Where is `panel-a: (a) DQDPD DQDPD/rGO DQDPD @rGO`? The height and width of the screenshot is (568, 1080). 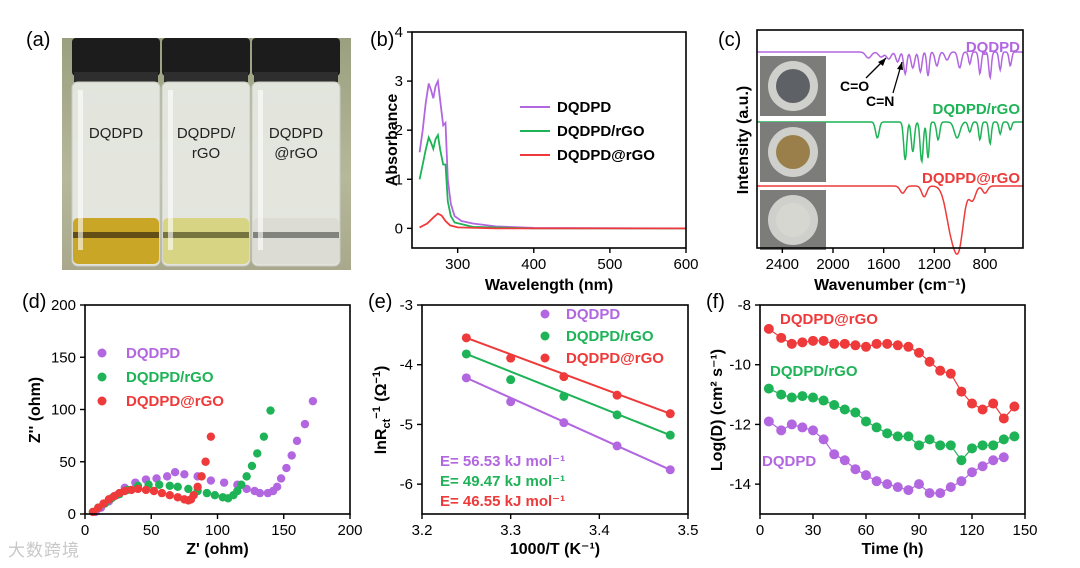 panel-a: (a) DQDPD DQDPD/rGO DQDPD @rGO is located at coordinates (188, 149).